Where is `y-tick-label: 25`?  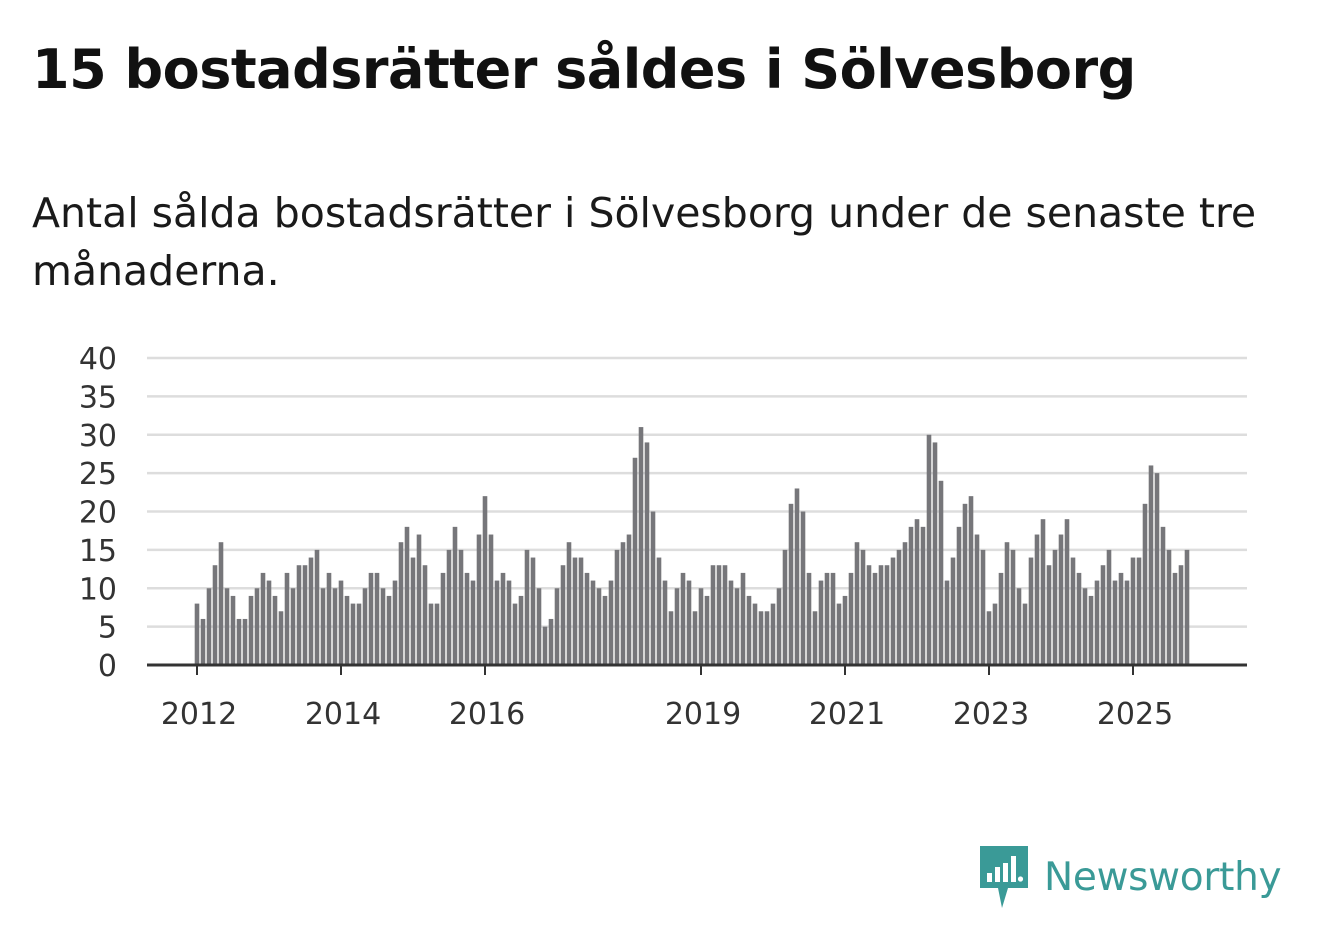
y-tick-label: 25 is located at coordinates (98, 474).